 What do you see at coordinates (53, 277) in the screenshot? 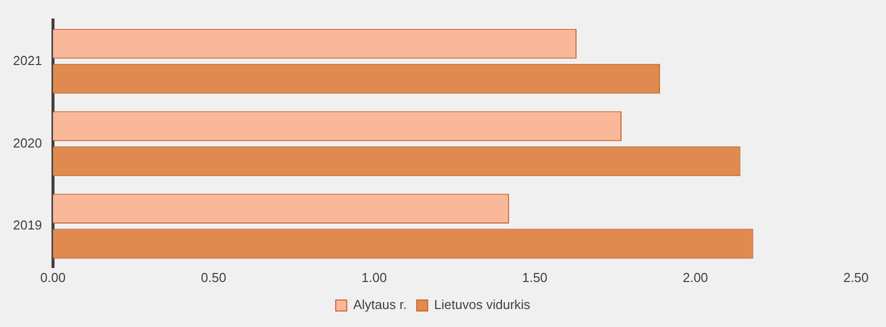
I see `x-tick-label: 0.00` at bounding box center [53, 277].